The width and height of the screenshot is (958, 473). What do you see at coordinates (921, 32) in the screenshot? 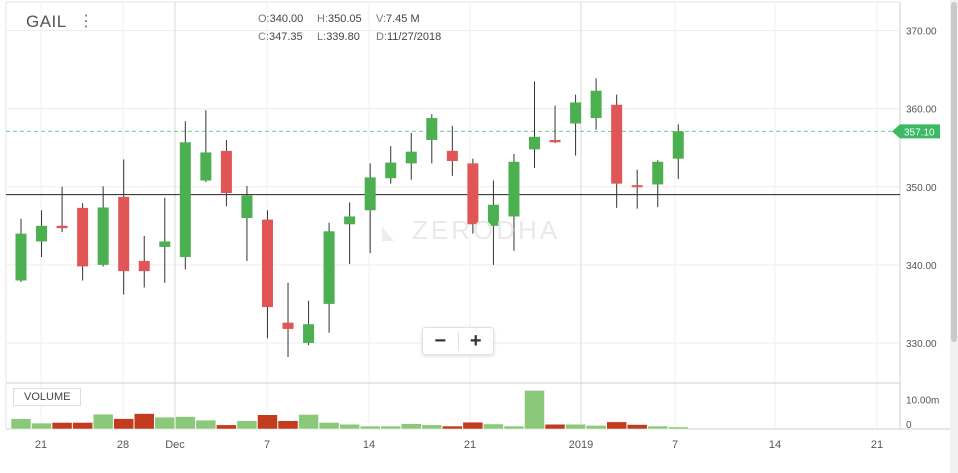
I see `y-tick-label: 370.00` at bounding box center [921, 32].